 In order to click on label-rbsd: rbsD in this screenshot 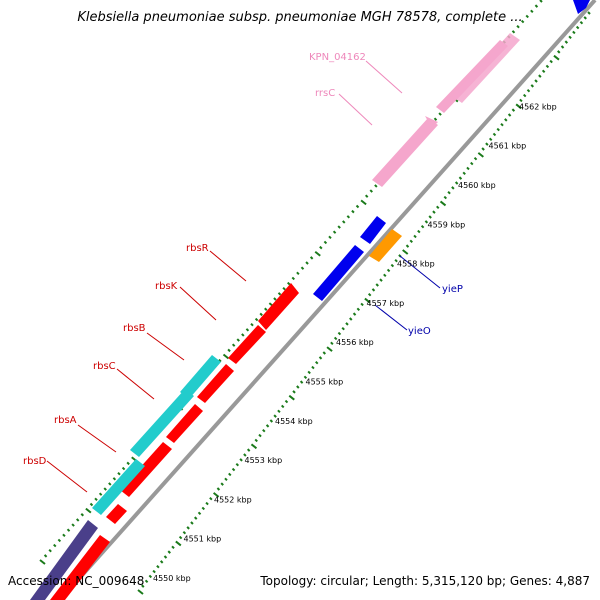, I will do `click(35, 461)`.